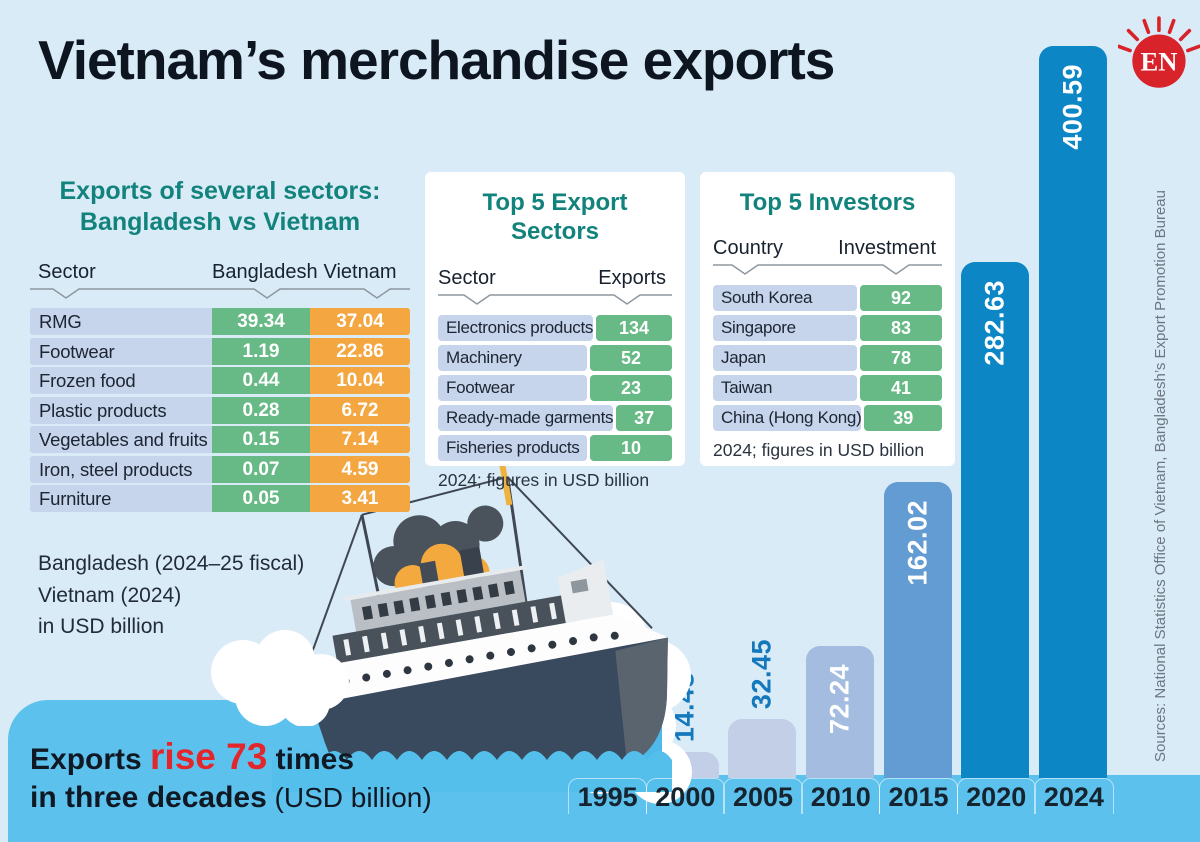  What do you see at coordinates (544, 479) in the screenshot?
I see `card-note: 2024; figures in USD billion` at bounding box center [544, 479].